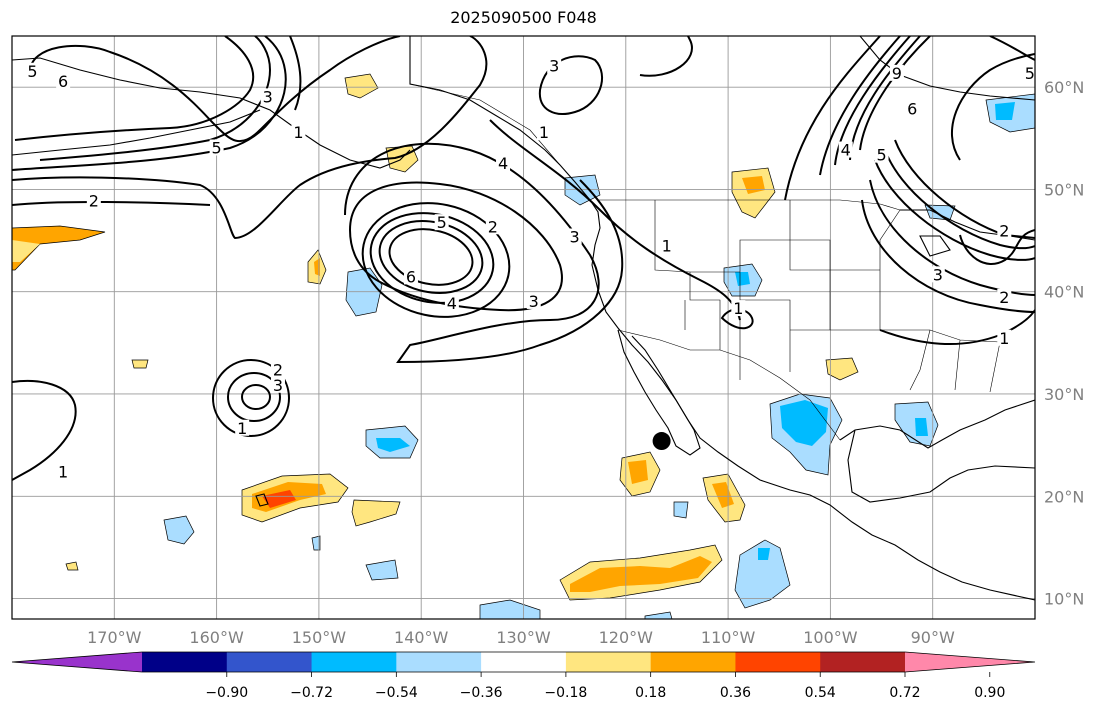 The height and width of the screenshot is (712, 1105). I want to click on colorbar, so click(523, 662).